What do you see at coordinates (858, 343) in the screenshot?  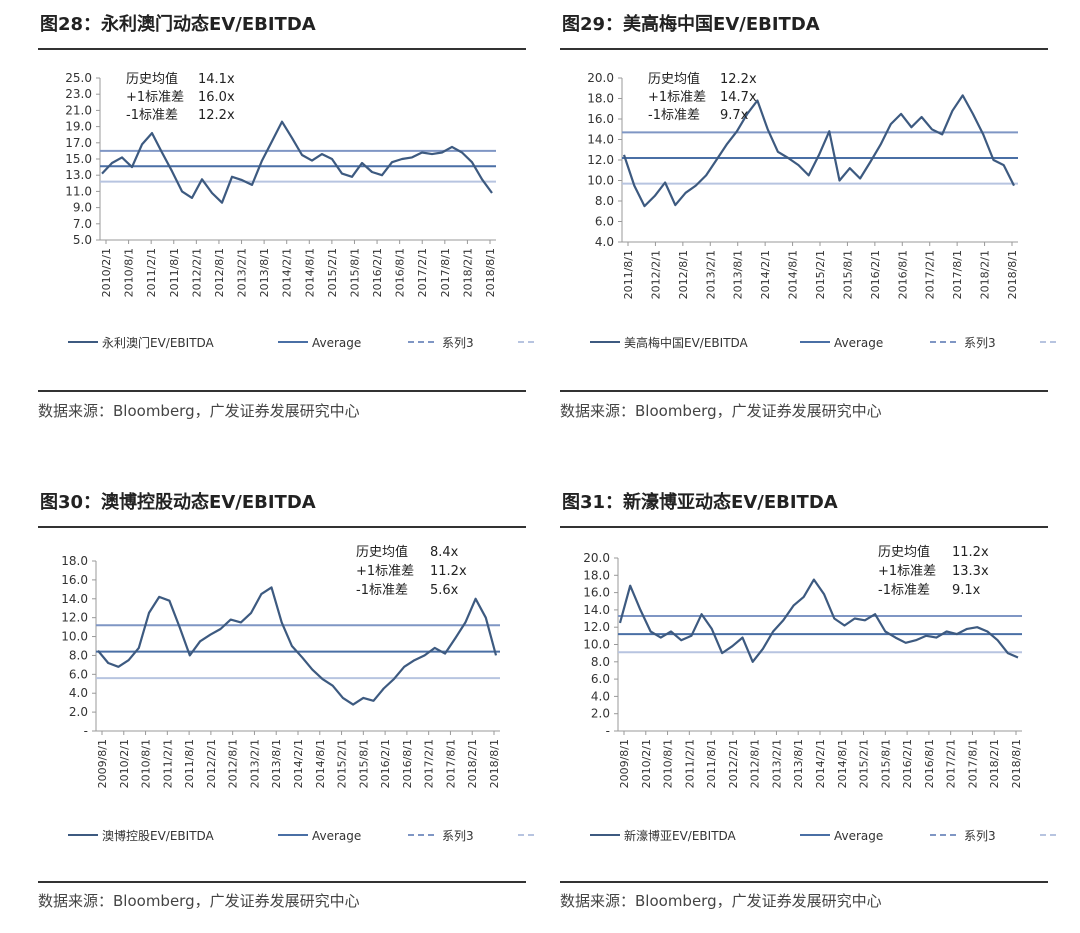 I see `legend-average-label: Average` at bounding box center [858, 343].